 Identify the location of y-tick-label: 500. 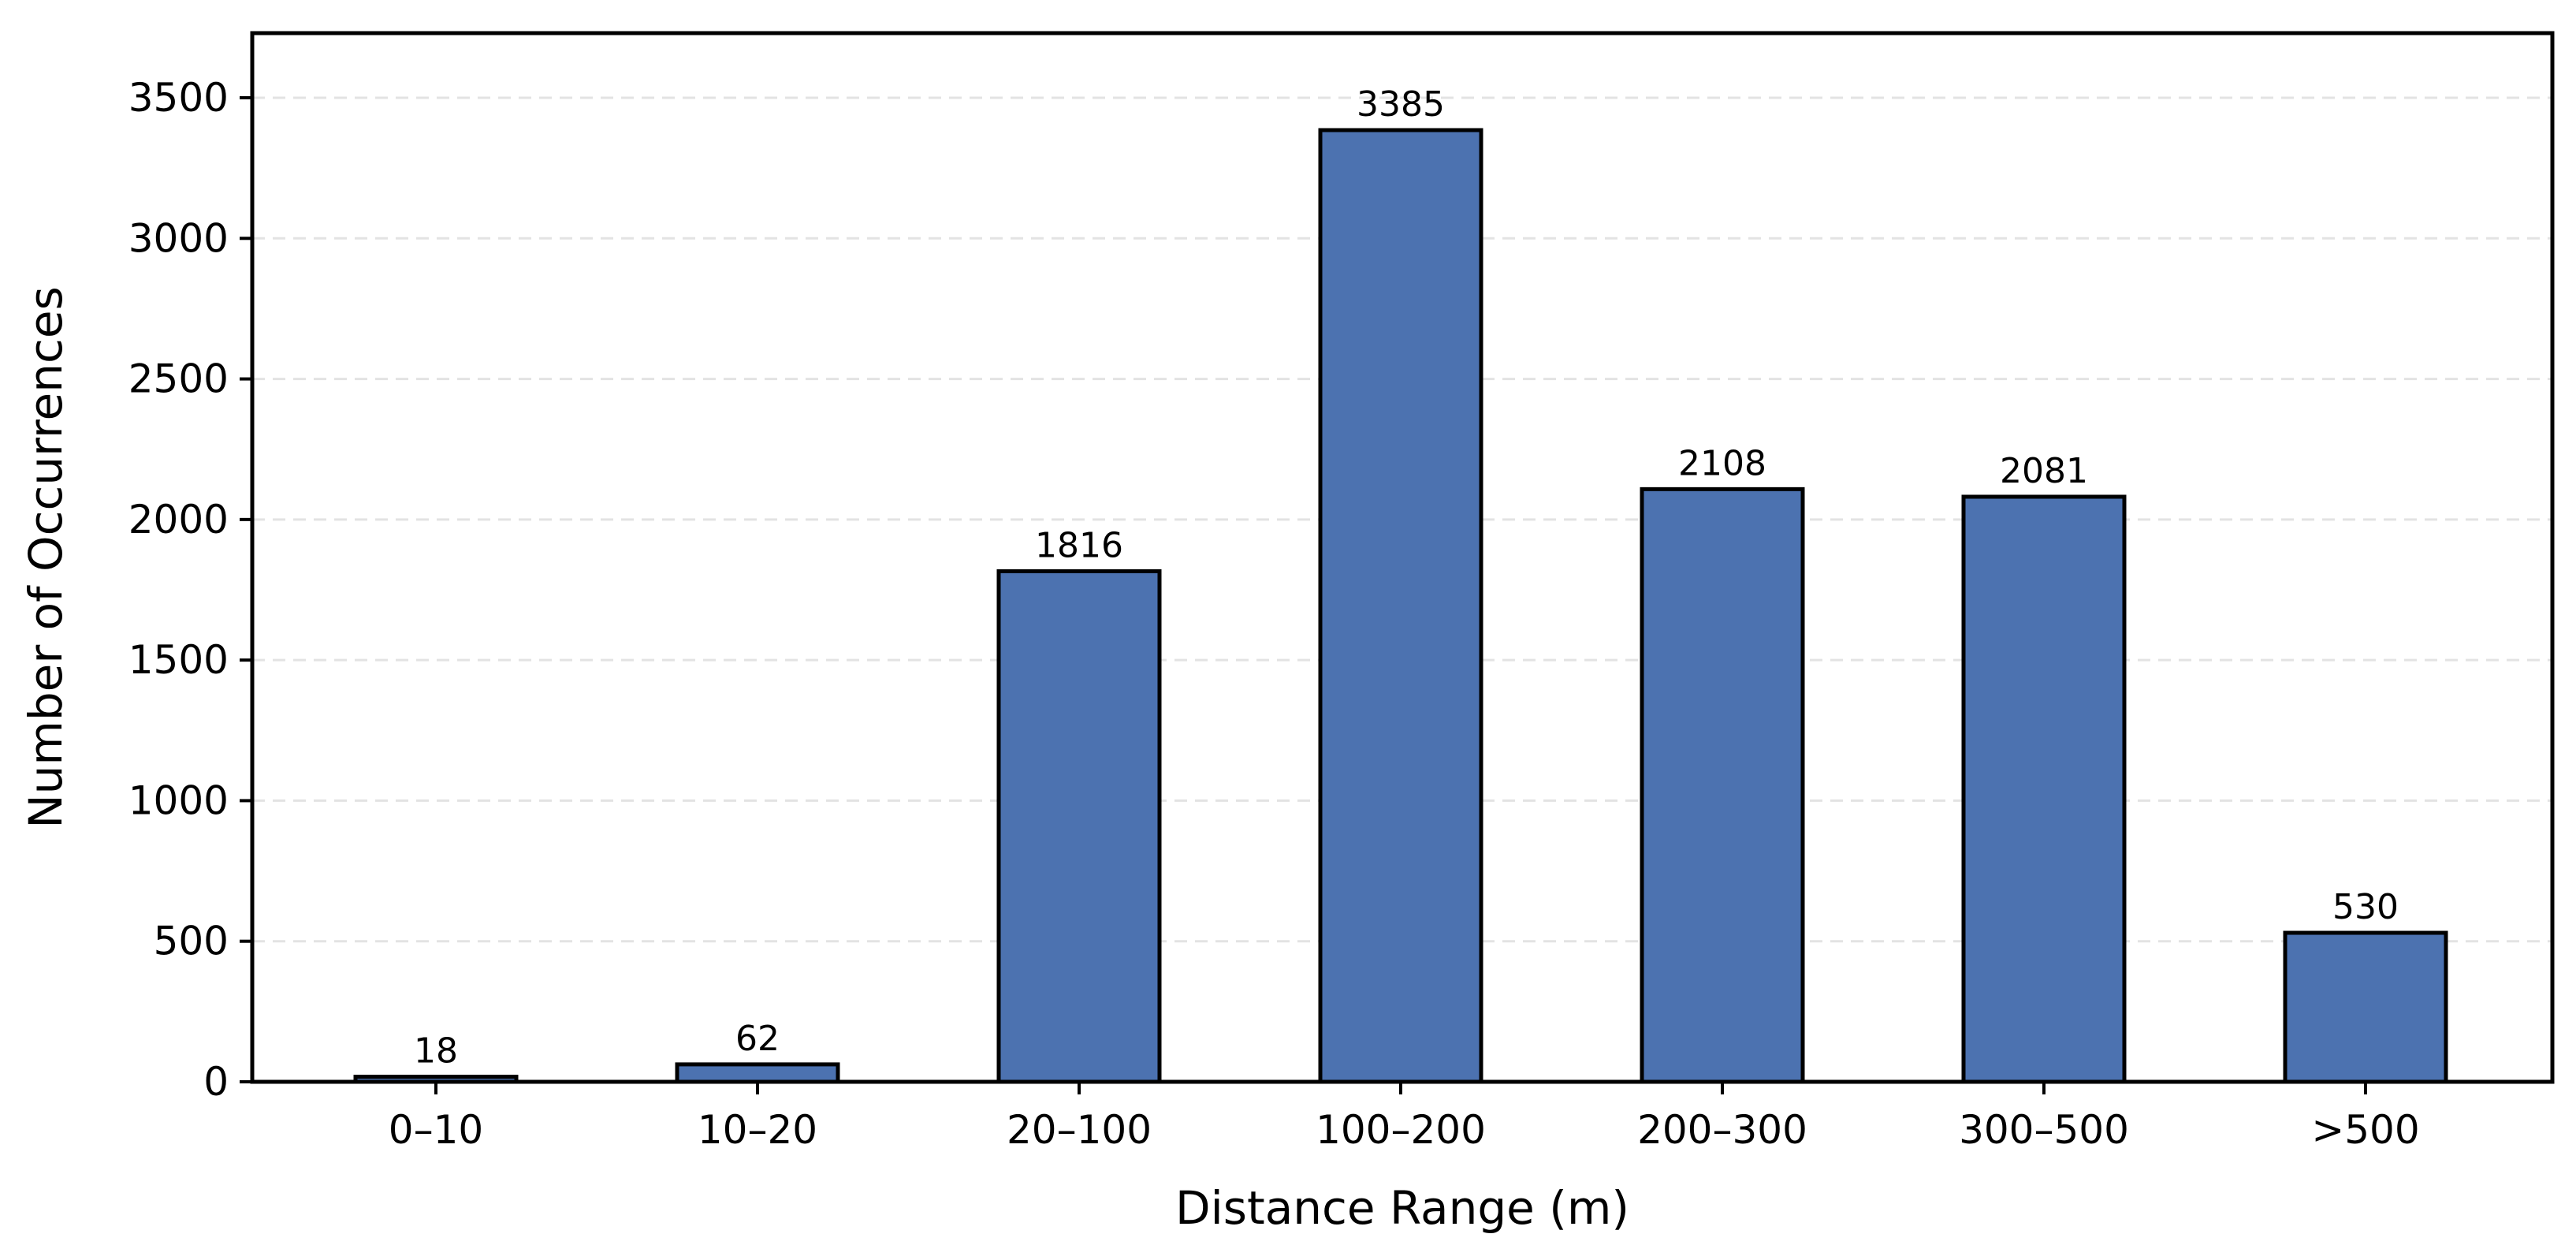
(191, 941).